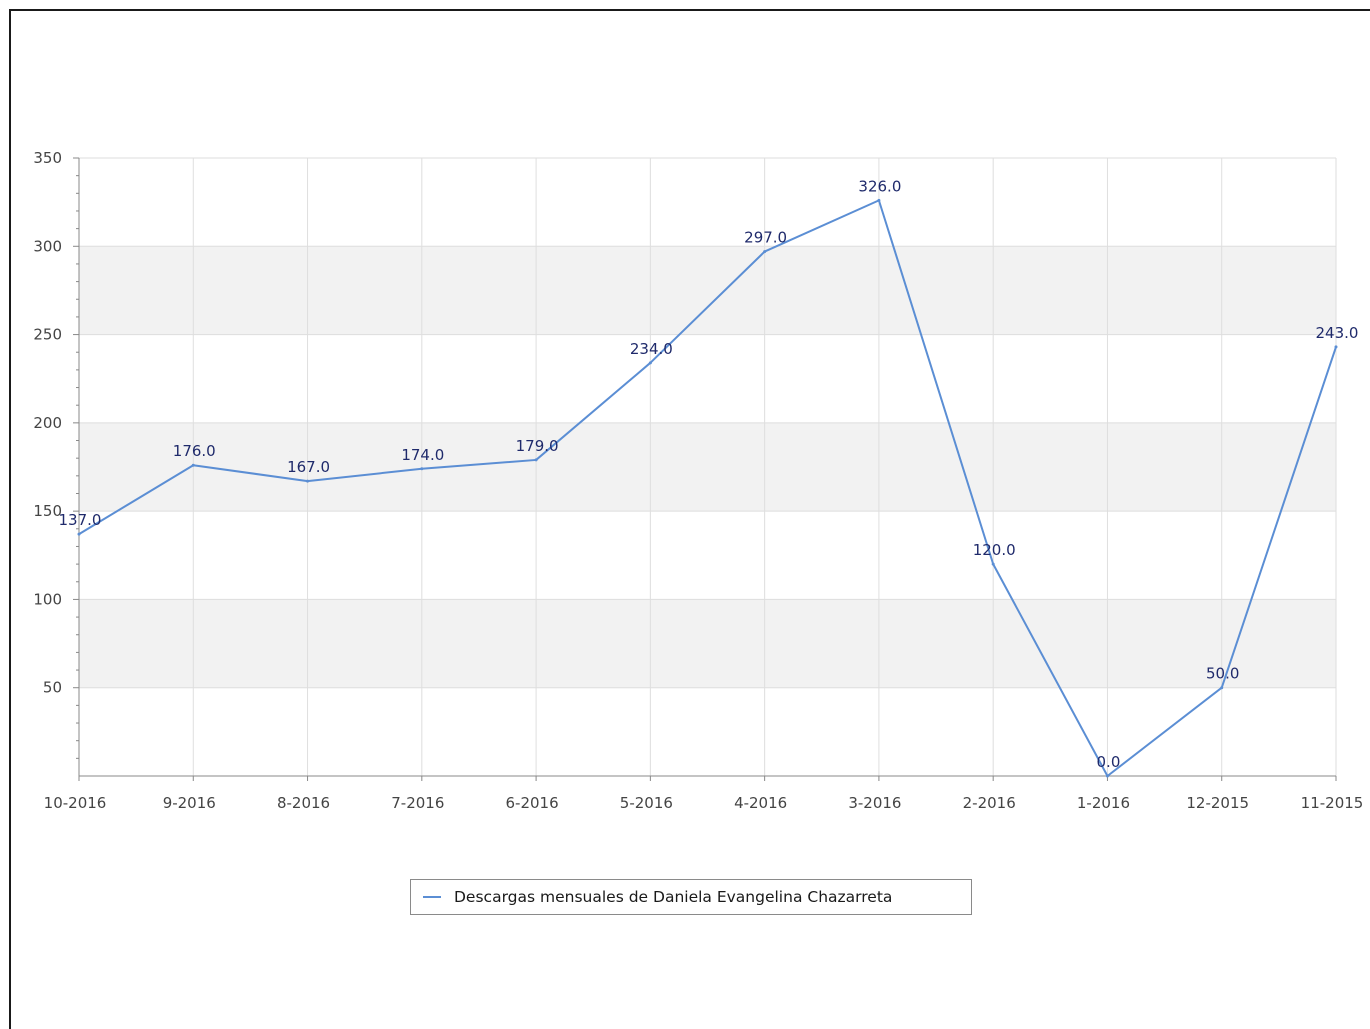 The width and height of the screenshot is (1370, 1029). What do you see at coordinates (47, 511) in the screenshot?
I see `y-tick-label: 150` at bounding box center [47, 511].